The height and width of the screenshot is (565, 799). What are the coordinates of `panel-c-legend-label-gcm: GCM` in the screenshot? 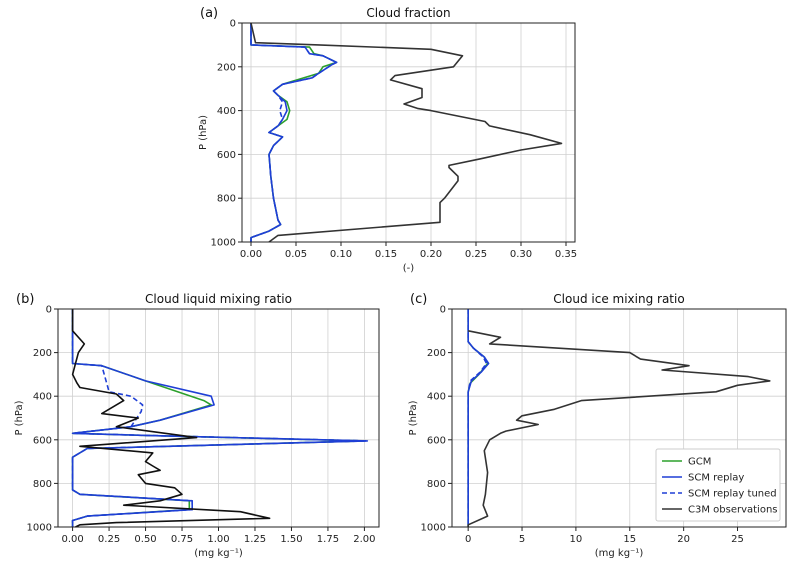 It's located at (699, 462).